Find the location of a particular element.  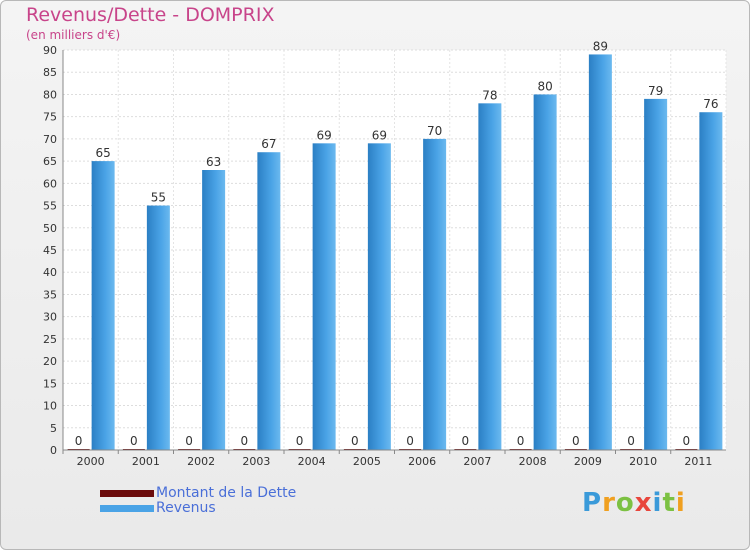

bar-revenus-2008 is located at coordinates (545, 272).